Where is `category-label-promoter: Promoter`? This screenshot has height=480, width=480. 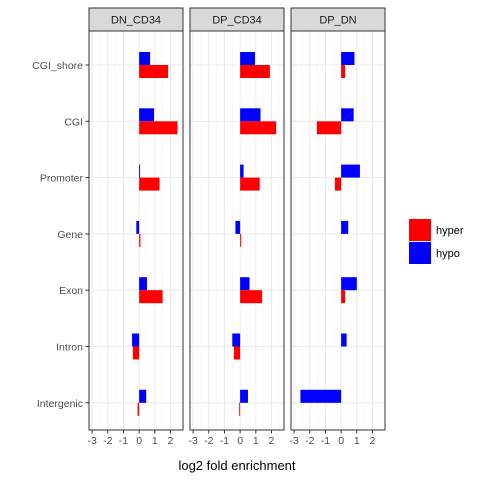 category-label-promoter: Promoter is located at coordinates (62, 179).